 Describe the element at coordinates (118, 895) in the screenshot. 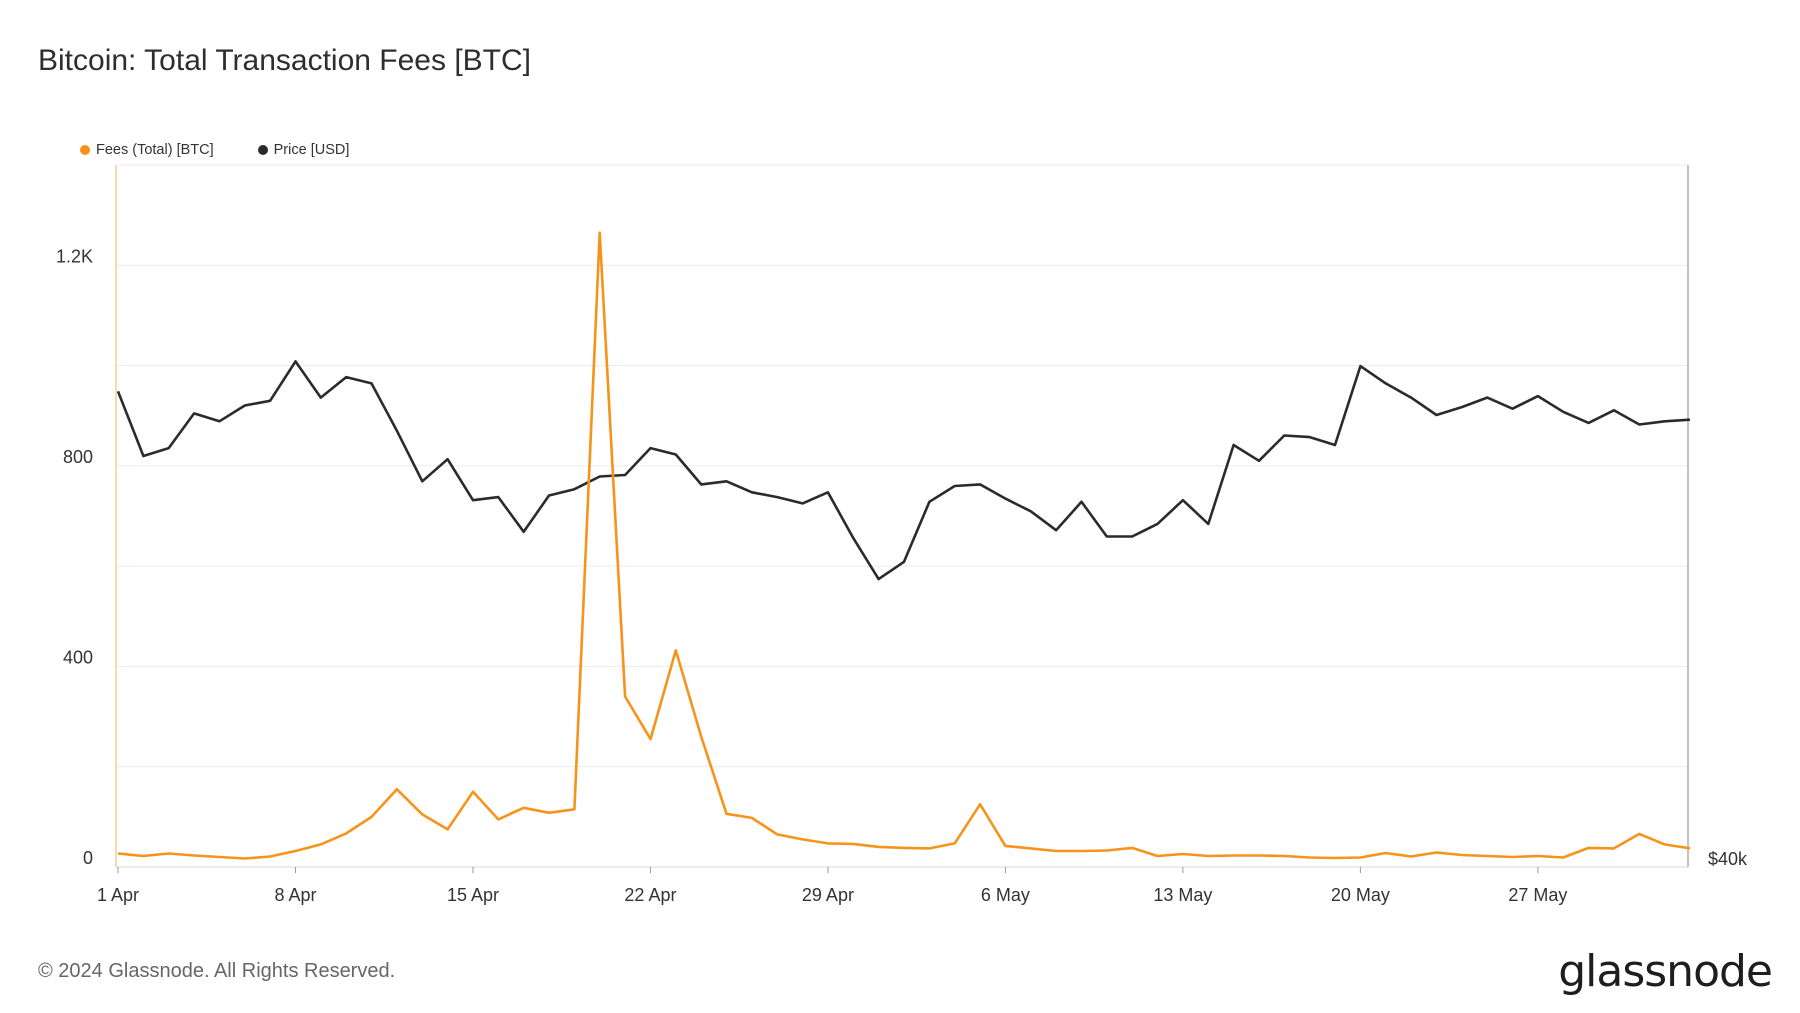

I see `x-tick-label: 1 Apr` at that location.